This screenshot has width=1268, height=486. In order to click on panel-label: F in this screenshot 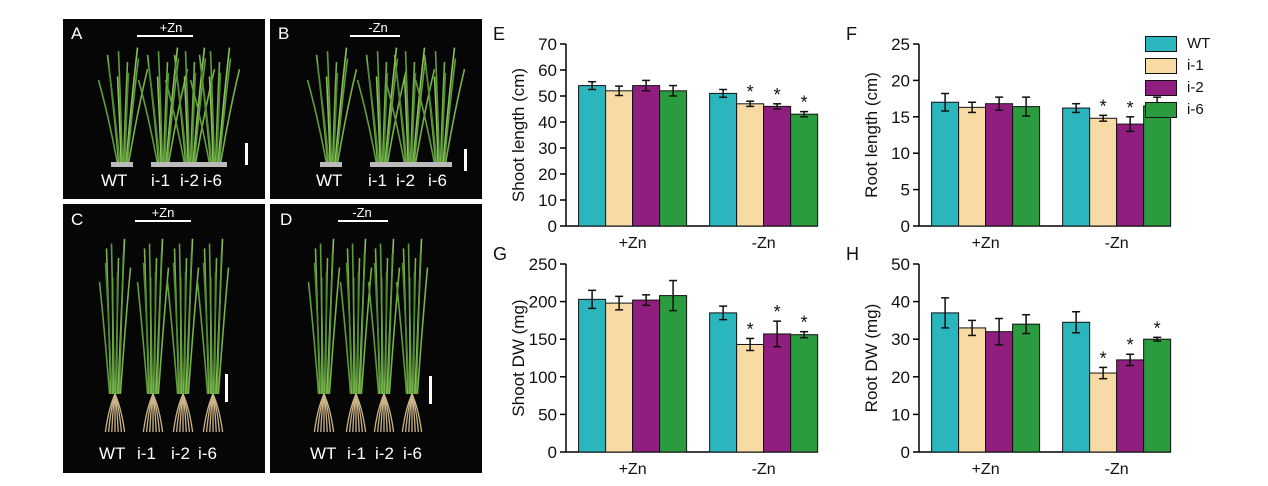, I will do `click(851, 34)`.